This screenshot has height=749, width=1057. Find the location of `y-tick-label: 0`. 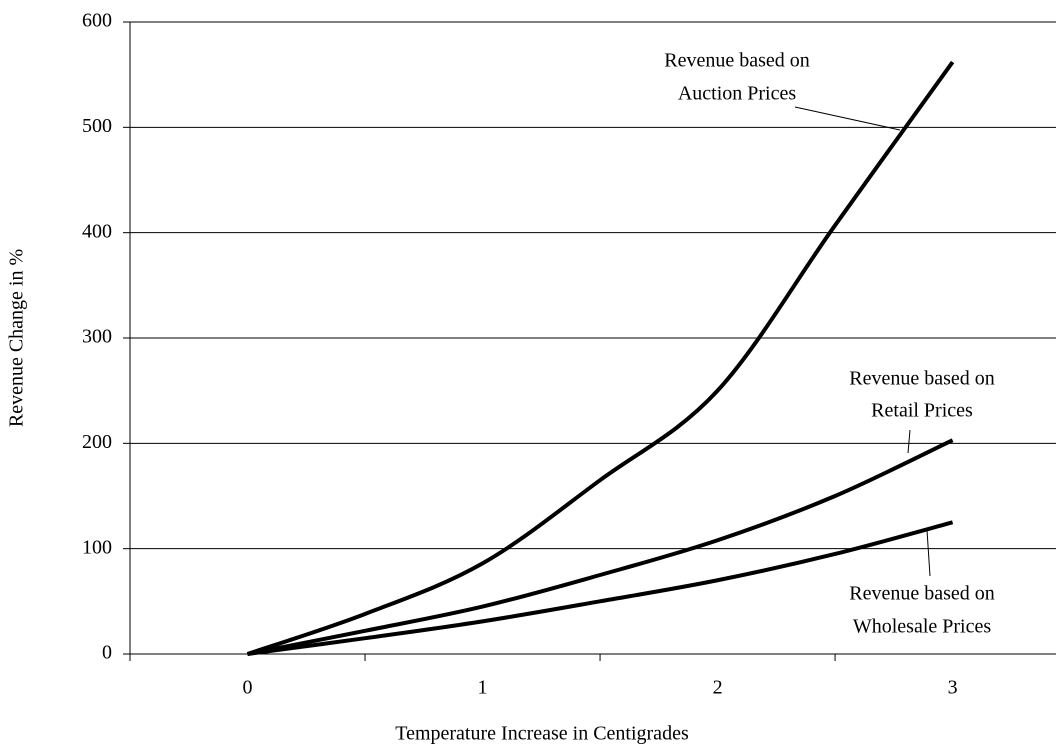

y-tick-label: 0 is located at coordinates (107, 653).